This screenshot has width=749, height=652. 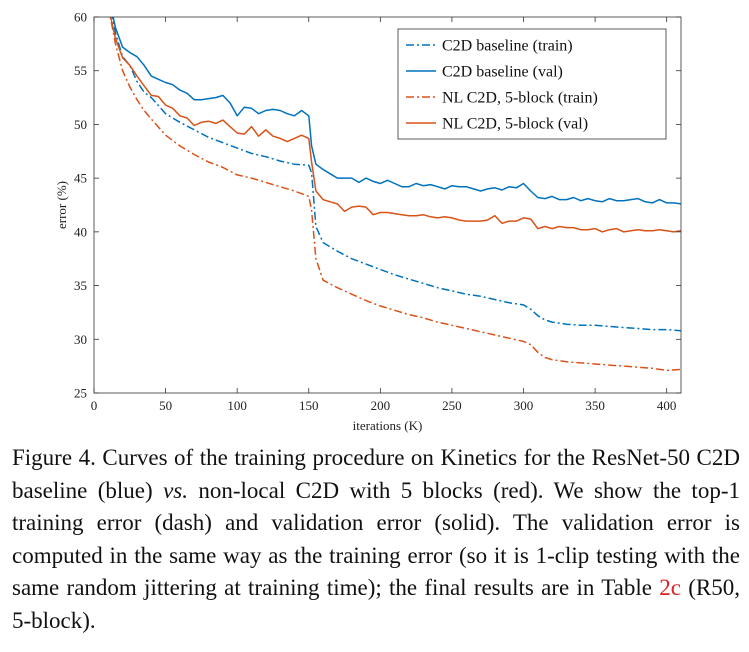 I want to click on y-tick-label: 30, so click(x=80, y=339).